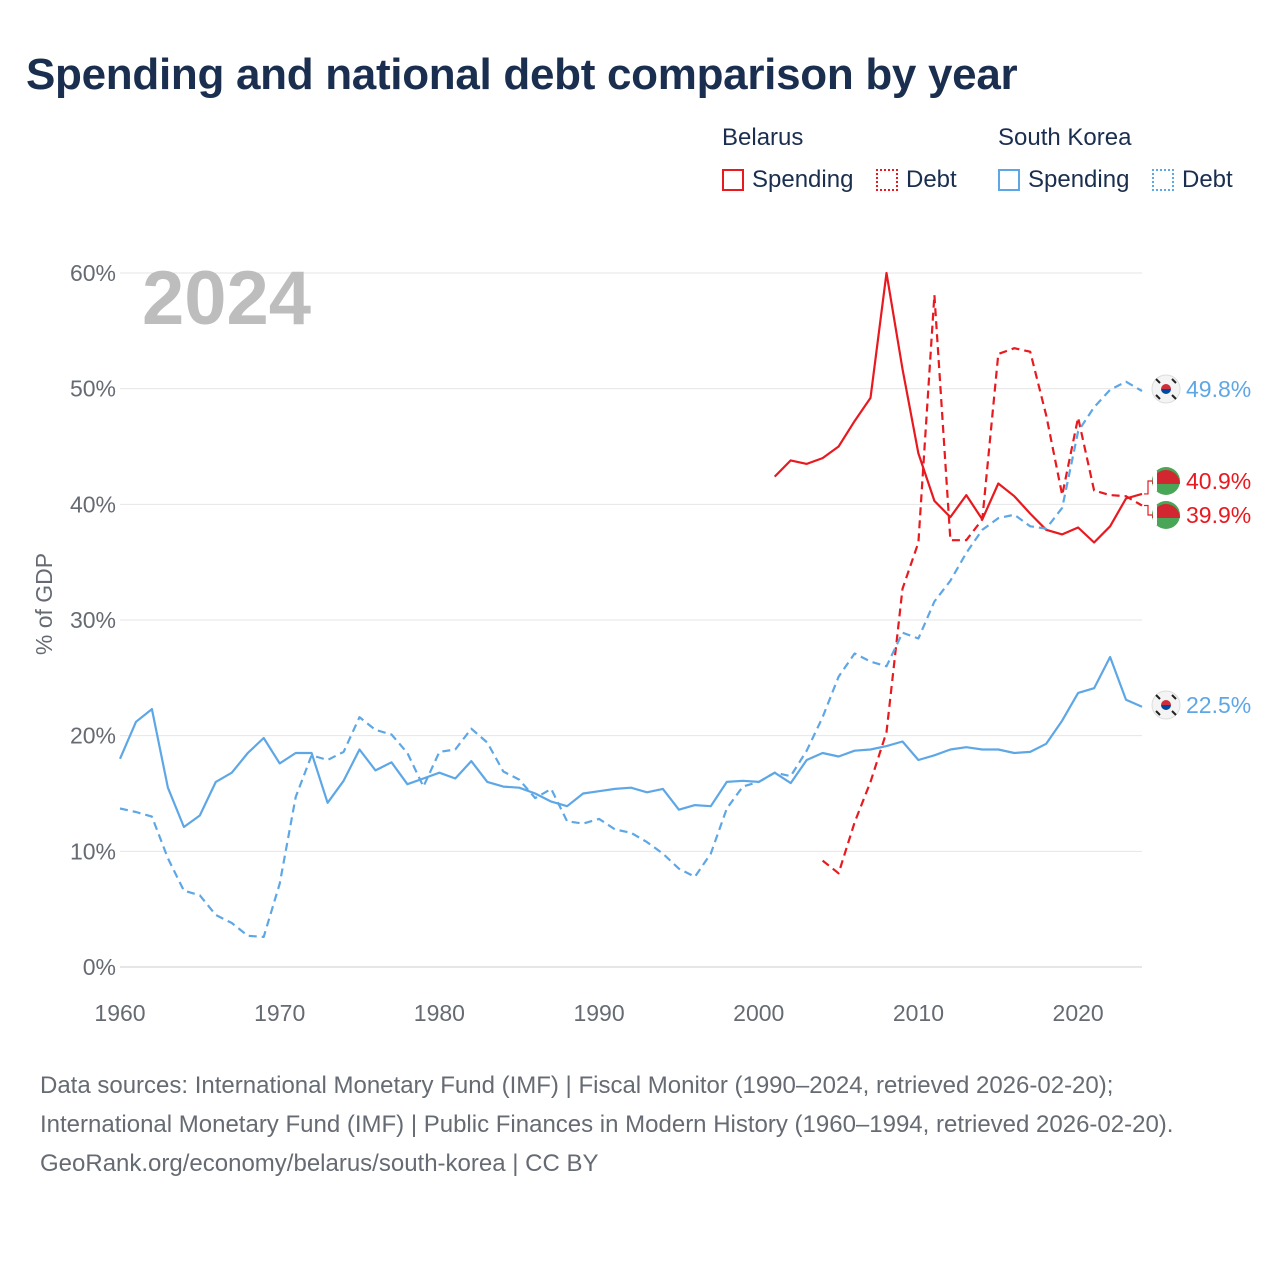 The width and height of the screenshot is (1280, 1280). Describe the element at coordinates (982, 584) in the screenshot. I see `series-line-belarus-debt` at that location.